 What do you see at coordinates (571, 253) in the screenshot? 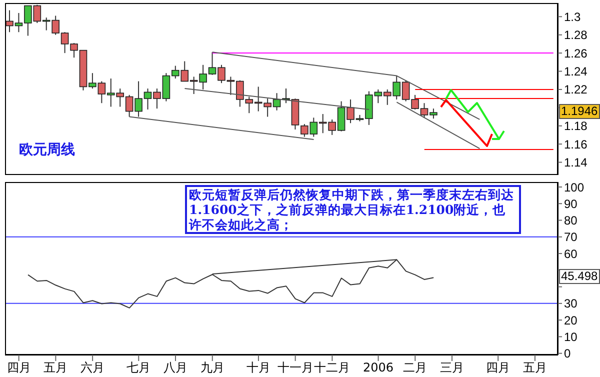
I see `y-tick-label: 60` at bounding box center [571, 253].